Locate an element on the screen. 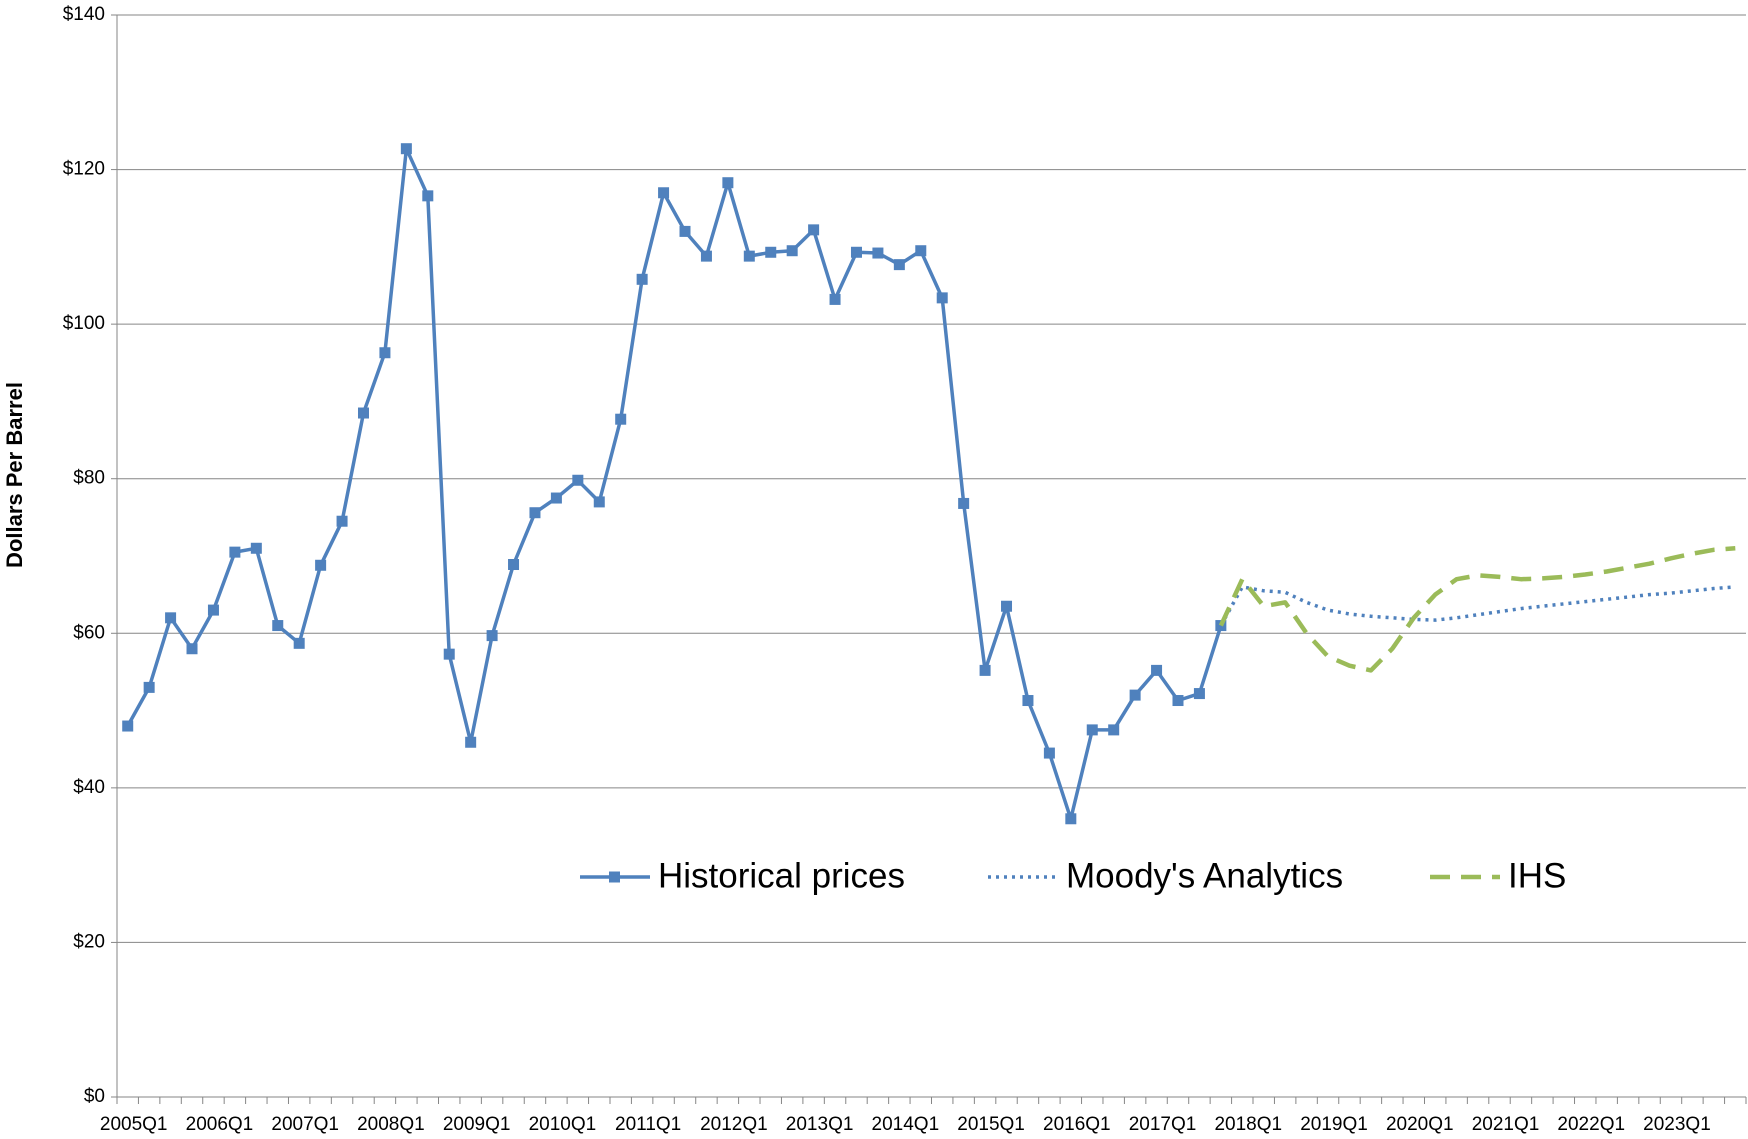 Image resolution: width=1748 pixels, height=1139 pixels. x-tick-label: 2005Q1 is located at coordinates (134, 1124).